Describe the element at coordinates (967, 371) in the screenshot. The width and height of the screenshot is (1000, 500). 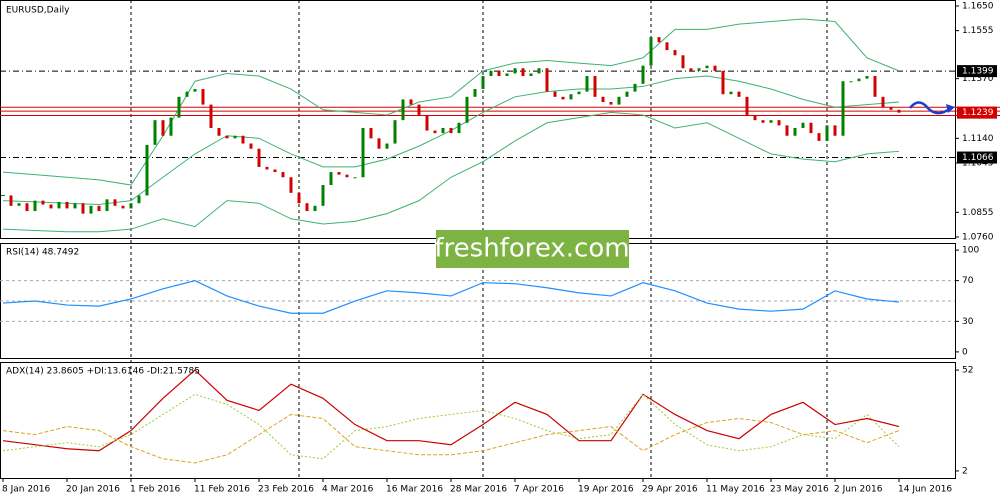
I see `y-tick-label: 52` at that location.